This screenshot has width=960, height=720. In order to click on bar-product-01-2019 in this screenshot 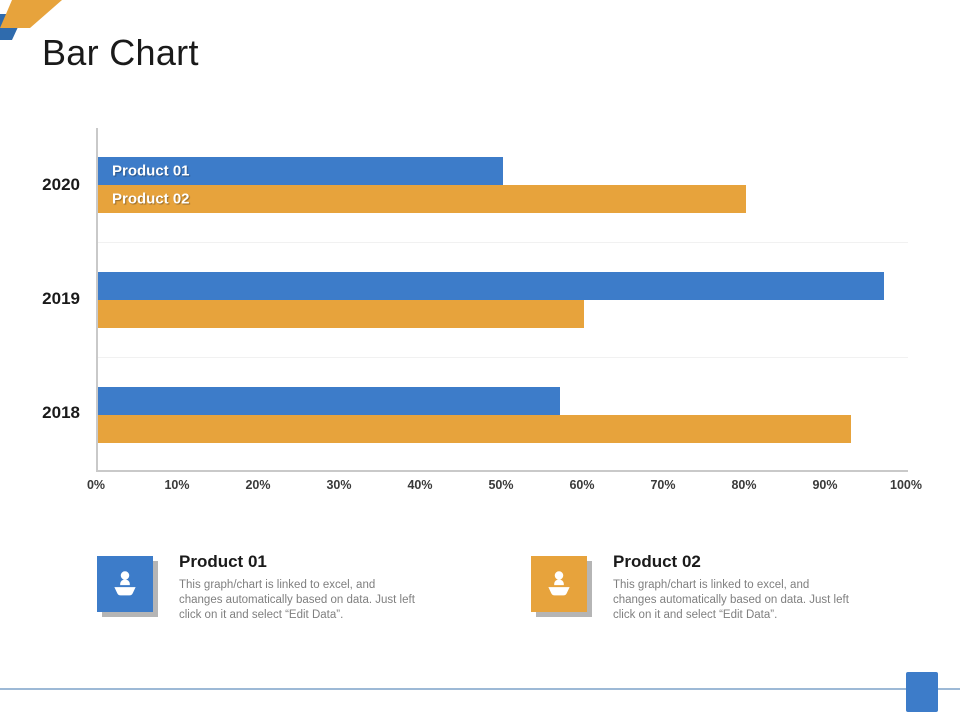, I will do `click(491, 286)`.